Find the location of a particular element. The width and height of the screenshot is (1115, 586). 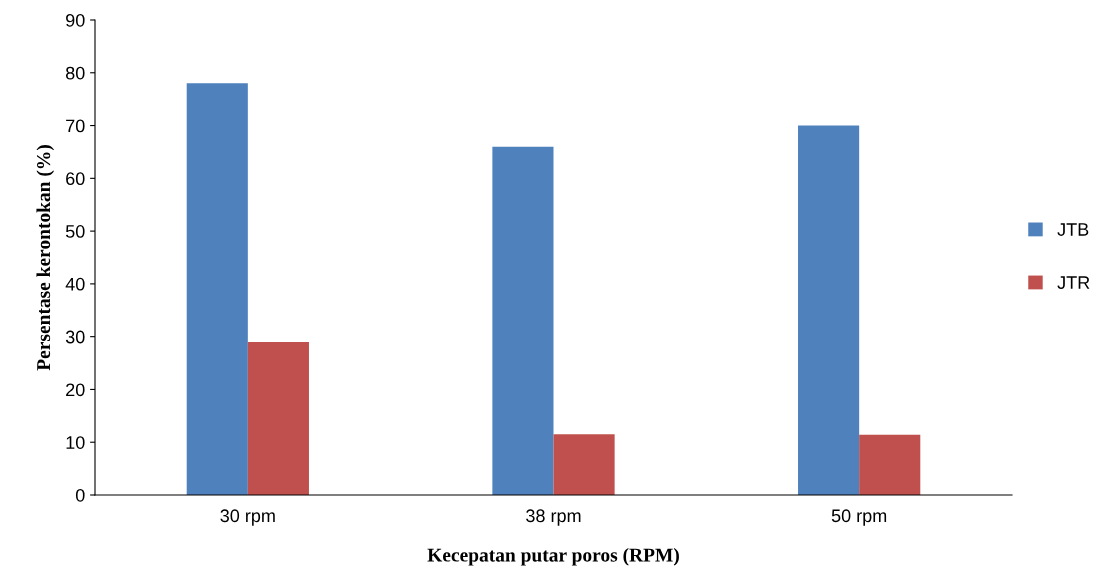

legend-label: JTR is located at coordinates (1073, 282).